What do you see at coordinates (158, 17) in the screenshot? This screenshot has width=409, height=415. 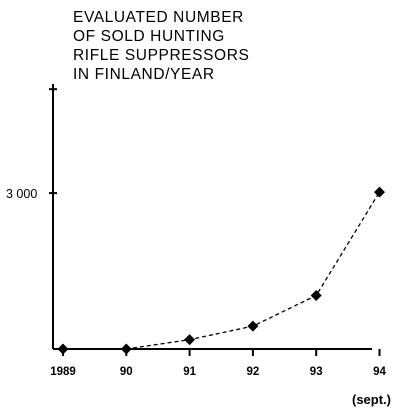 I see `title-line-1: EVALUATED NUMBER` at bounding box center [158, 17].